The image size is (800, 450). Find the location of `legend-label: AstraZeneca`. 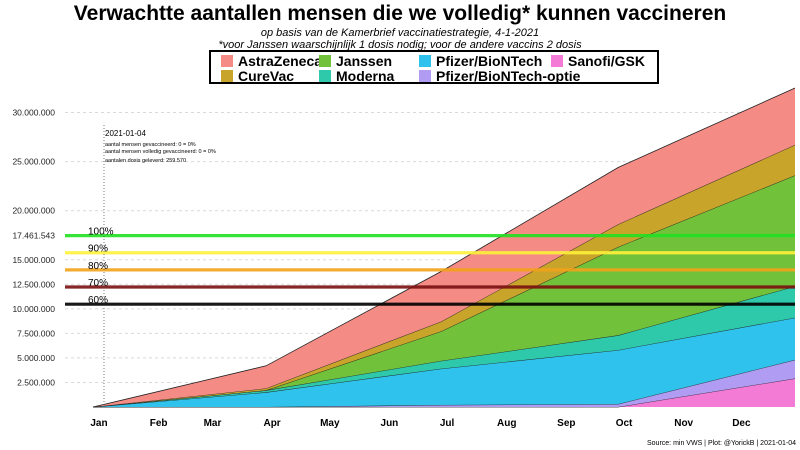

legend-label: AstraZeneca is located at coordinates (280, 61).